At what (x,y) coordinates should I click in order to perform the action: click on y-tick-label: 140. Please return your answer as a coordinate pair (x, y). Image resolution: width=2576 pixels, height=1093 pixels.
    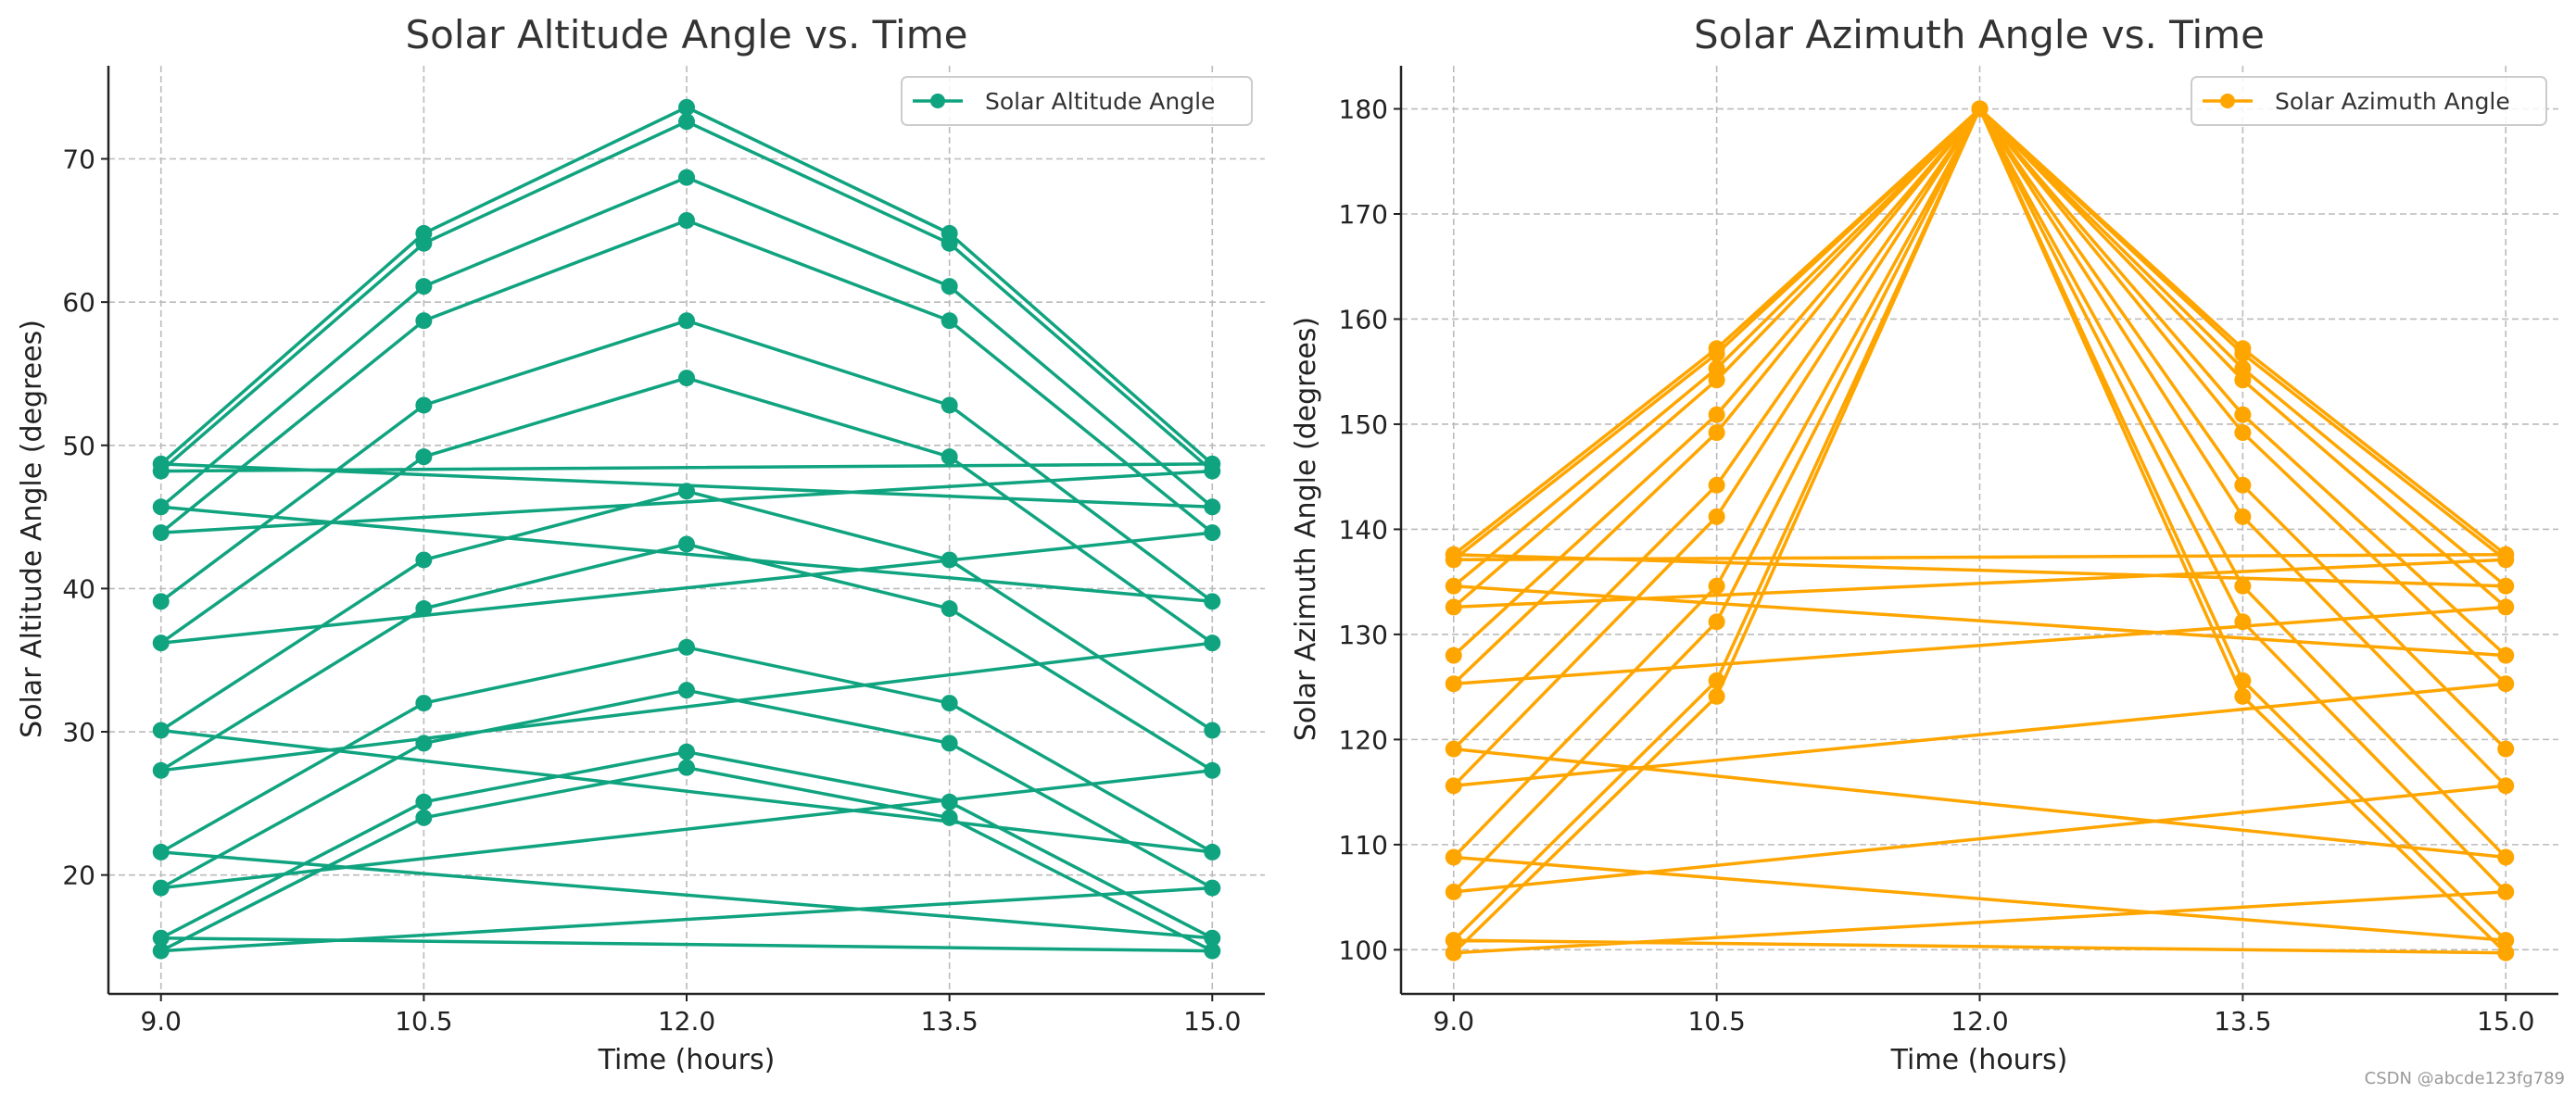
    Looking at the image, I should click on (1364, 529).